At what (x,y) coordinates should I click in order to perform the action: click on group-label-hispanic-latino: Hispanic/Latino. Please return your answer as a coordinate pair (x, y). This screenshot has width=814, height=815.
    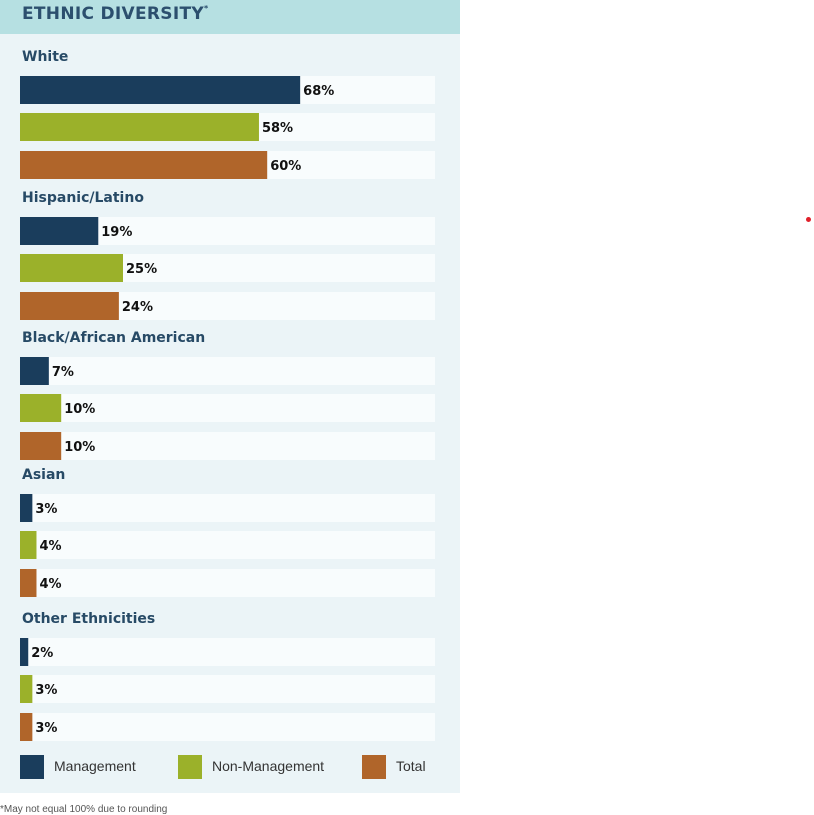
    Looking at the image, I should click on (83, 198).